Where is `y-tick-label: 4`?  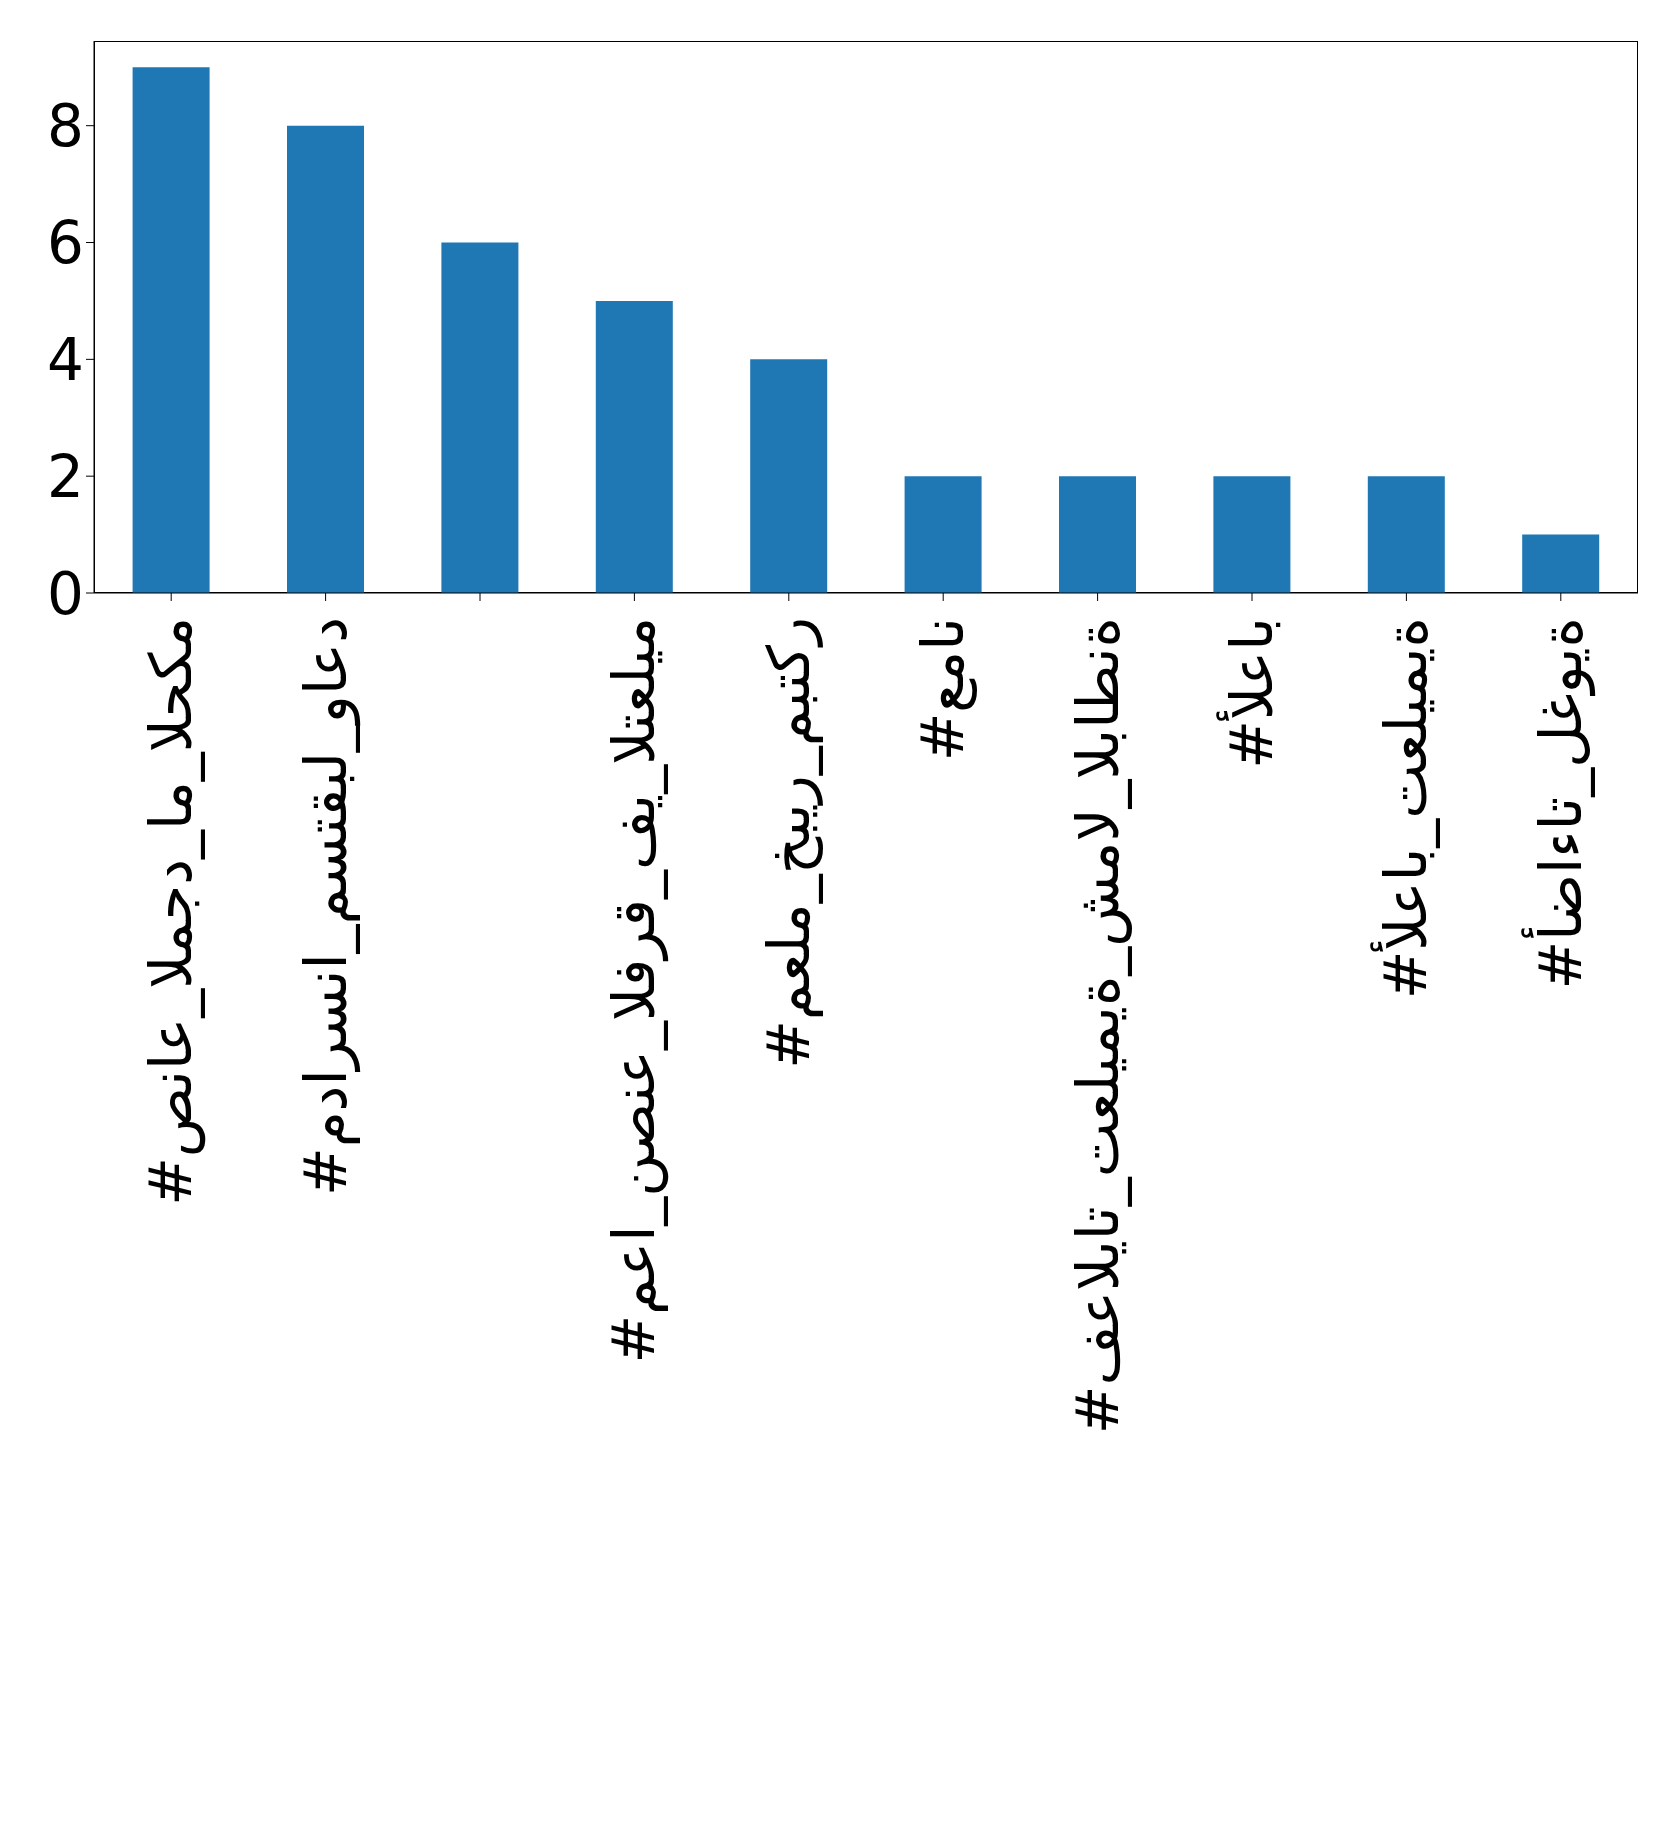 y-tick-label: 4 is located at coordinates (65, 359).